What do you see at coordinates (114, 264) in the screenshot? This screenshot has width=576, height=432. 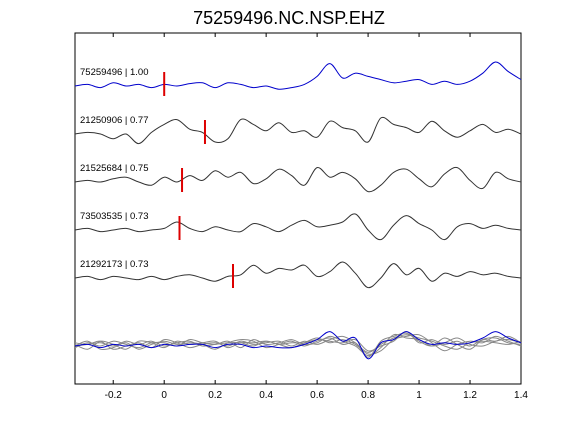 I see `trace-label: 21292173 | 0.73` at bounding box center [114, 264].